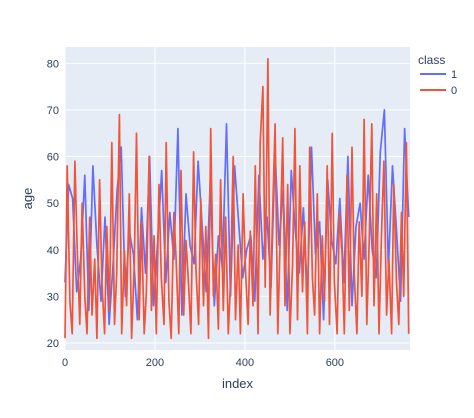 The image size is (474, 418). Describe the element at coordinates (53, 158) in the screenshot. I see `y-tick-label: 60` at that location.